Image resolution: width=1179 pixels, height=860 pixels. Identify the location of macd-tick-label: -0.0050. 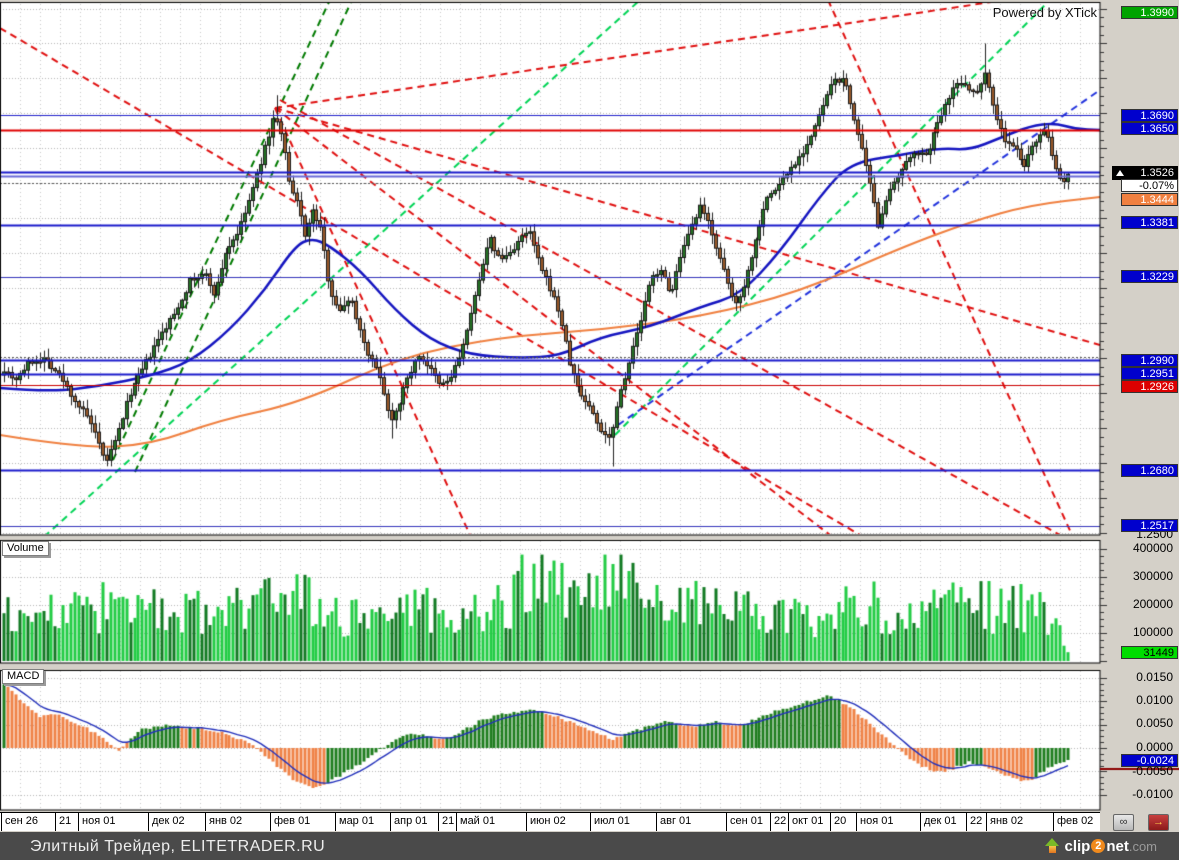
(1152, 771).